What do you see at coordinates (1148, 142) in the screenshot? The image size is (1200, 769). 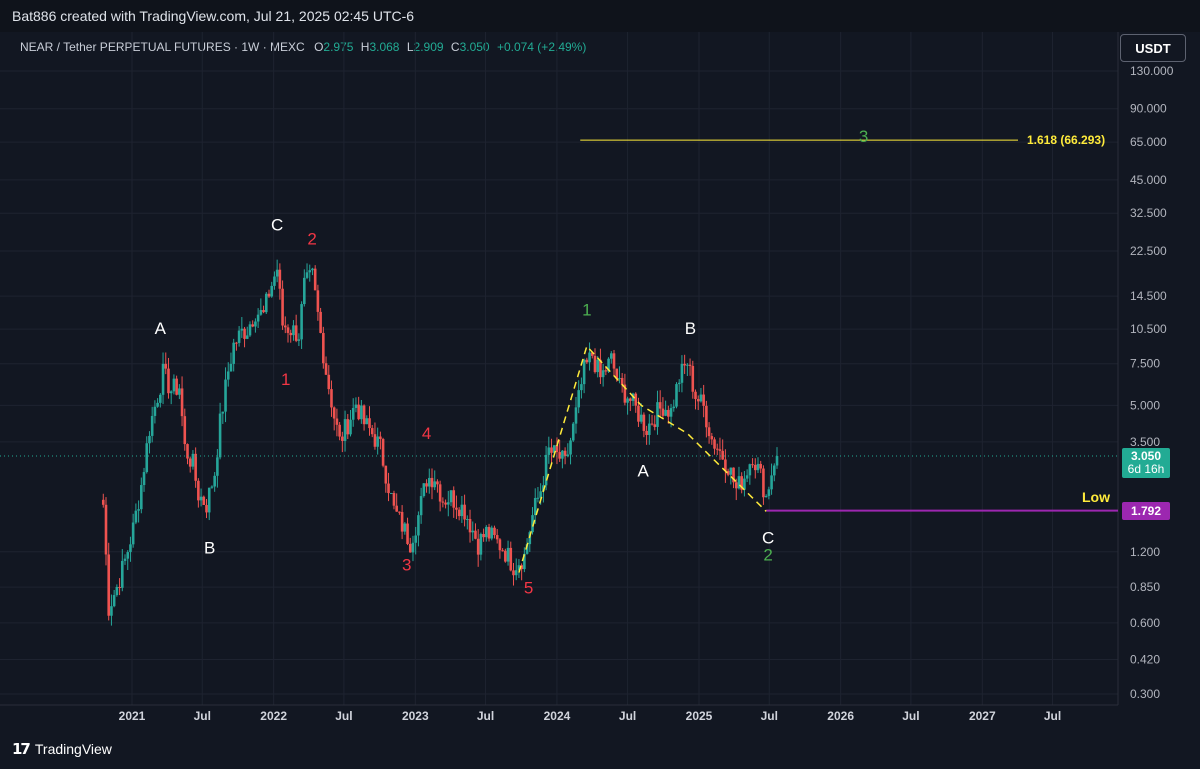 I see `price-tick-label: 65.000` at bounding box center [1148, 142].